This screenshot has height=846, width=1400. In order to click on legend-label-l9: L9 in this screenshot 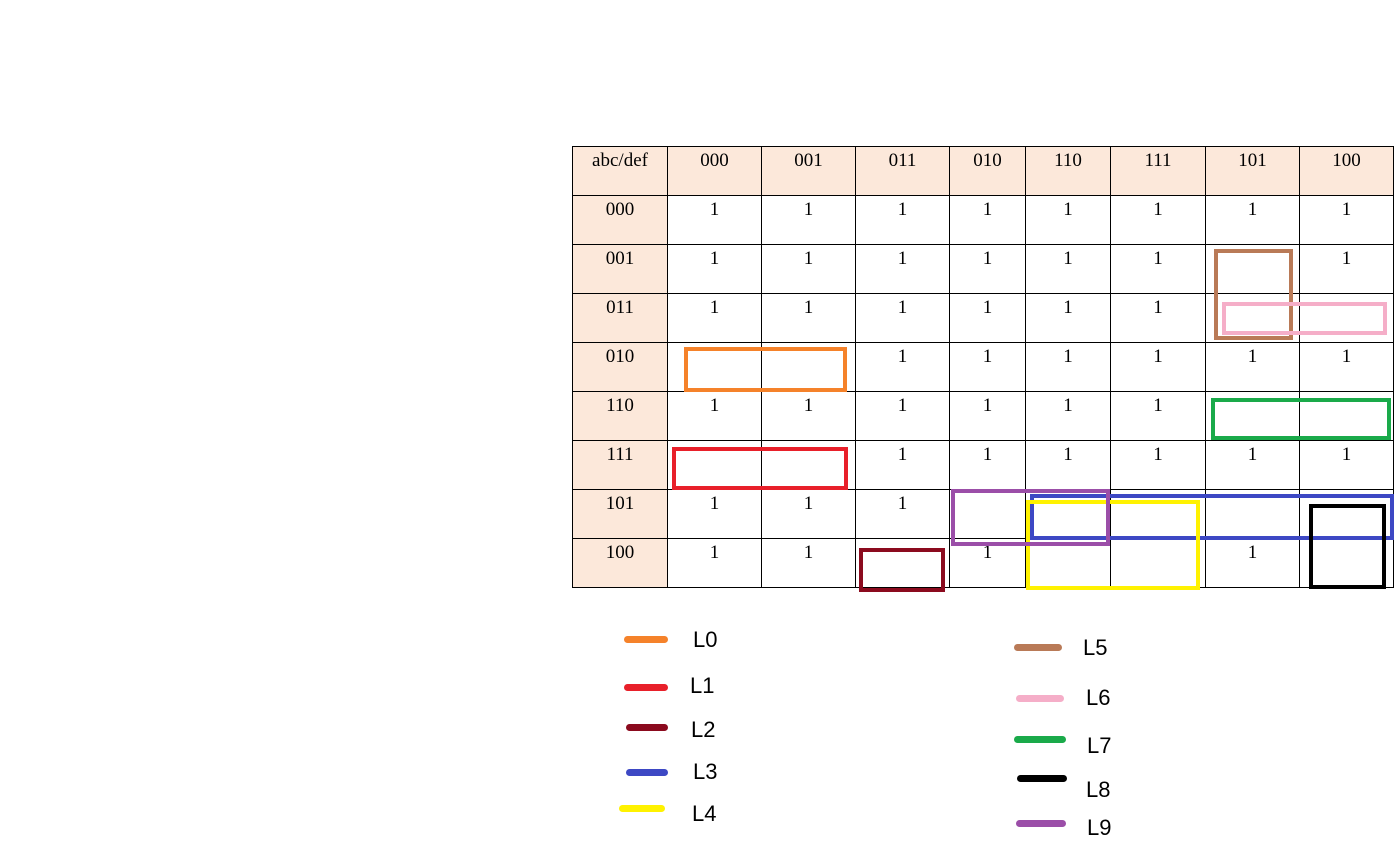, I will do `click(1099, 827)`.